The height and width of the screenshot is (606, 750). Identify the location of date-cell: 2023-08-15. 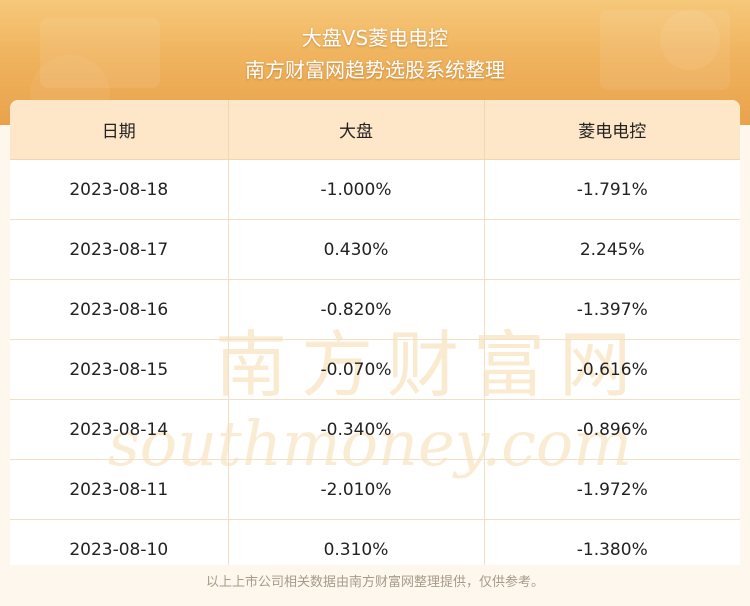
(119, 369).